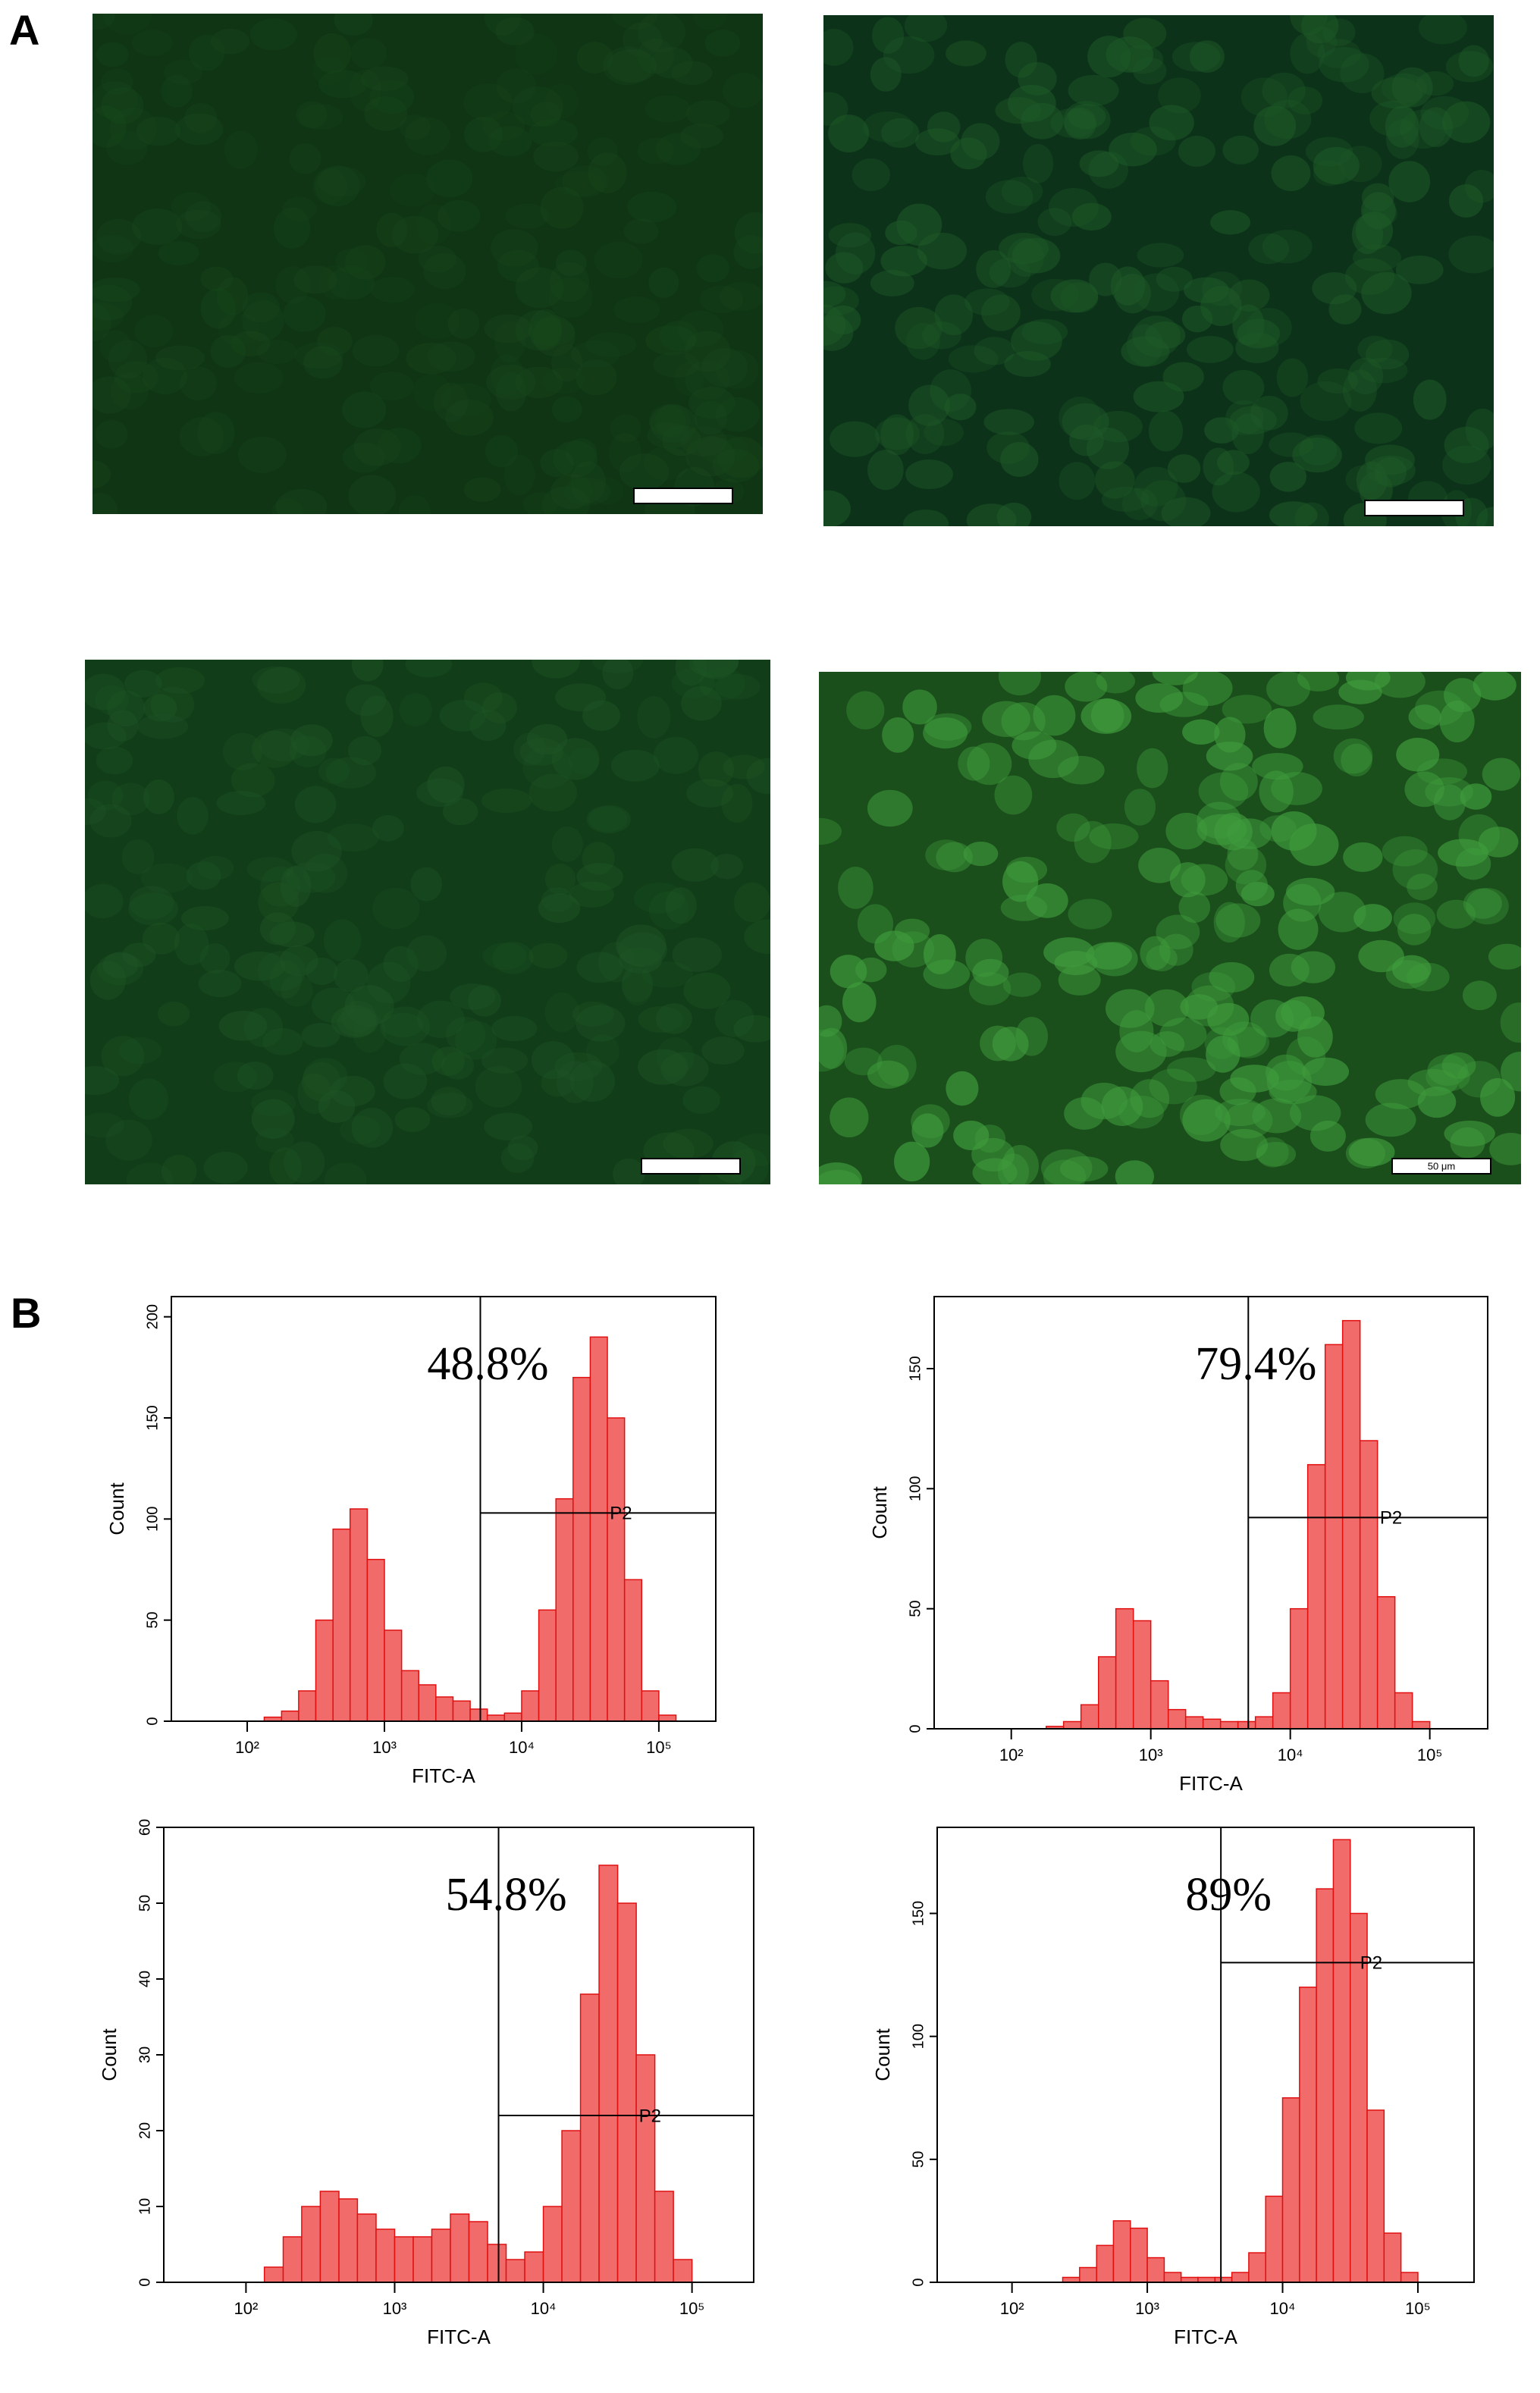 The image size is (1540, 2393). I want to click on y-tick-label: 150, so click(918, 1913).